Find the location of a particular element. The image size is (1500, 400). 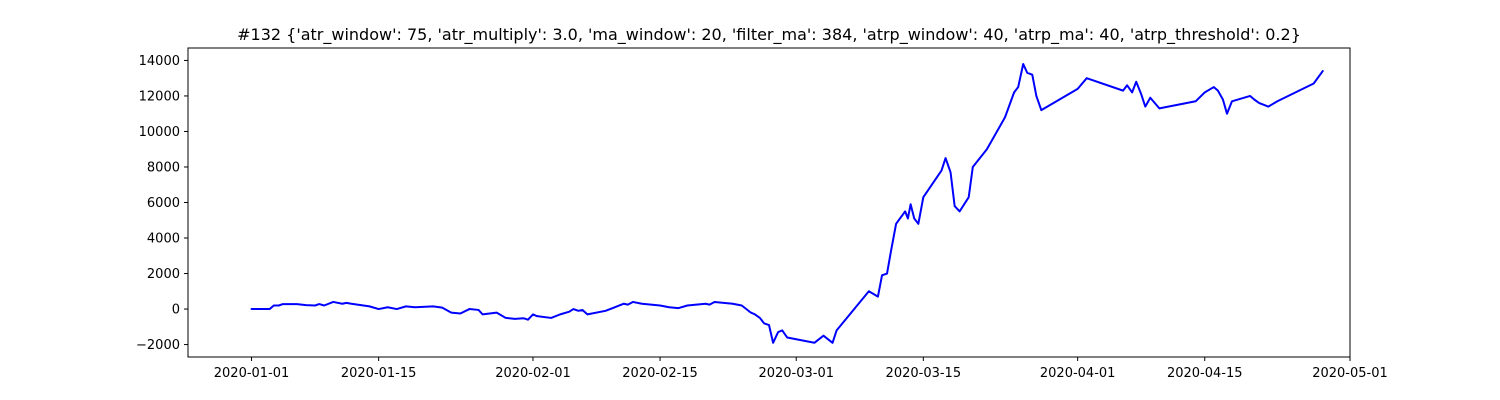

x-tick-label: 2020-04-15 is located at coordinates (1205, 373).